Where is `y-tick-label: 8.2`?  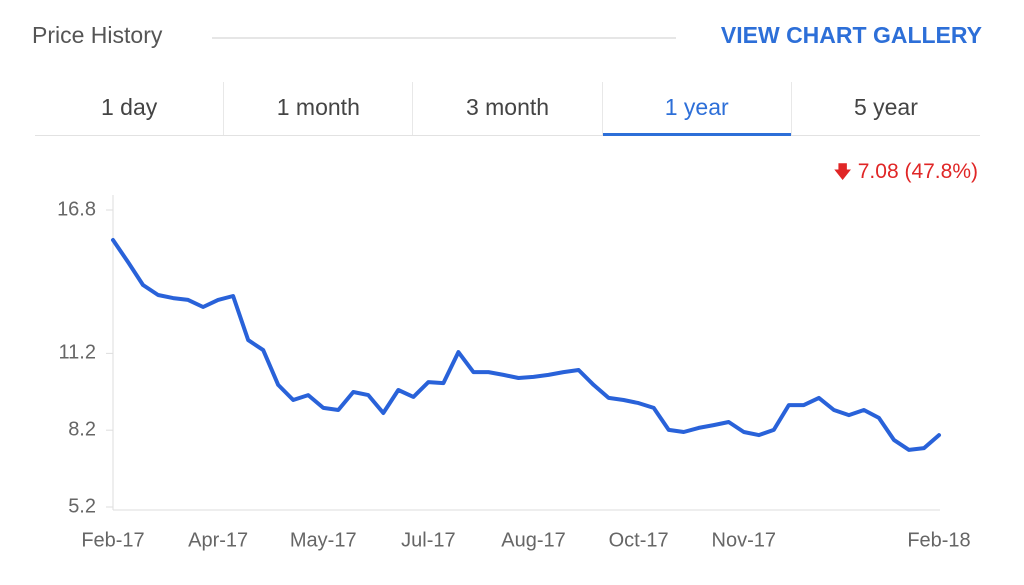
y-tick-label: 8.2 is located at coordinates (82, 429).